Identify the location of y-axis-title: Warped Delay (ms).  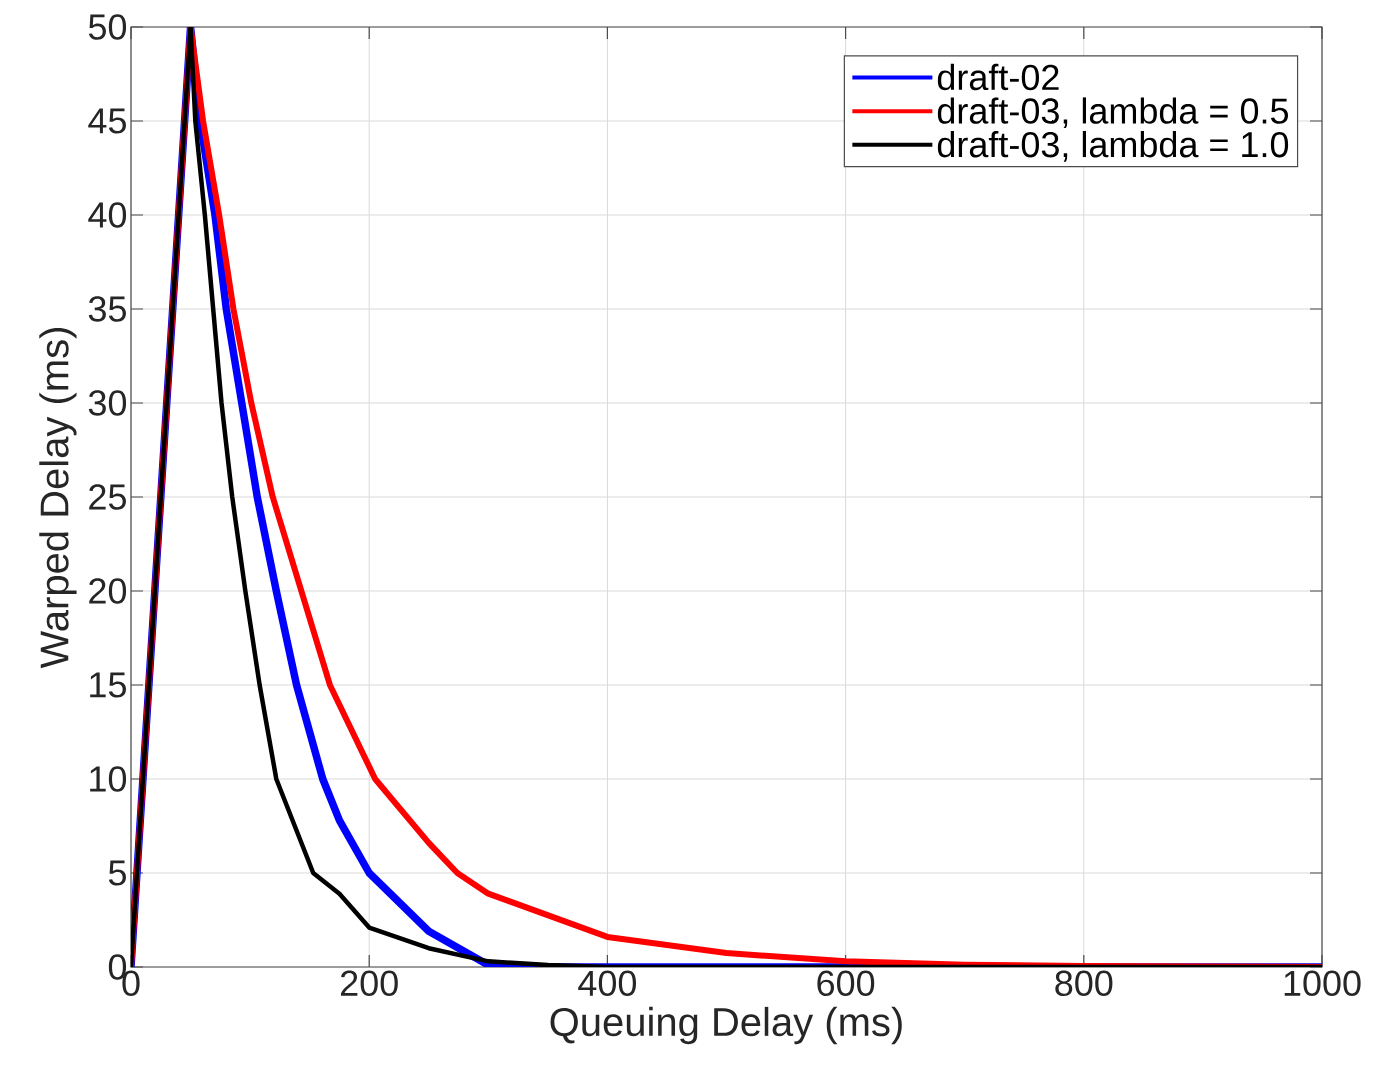
(58, 498).